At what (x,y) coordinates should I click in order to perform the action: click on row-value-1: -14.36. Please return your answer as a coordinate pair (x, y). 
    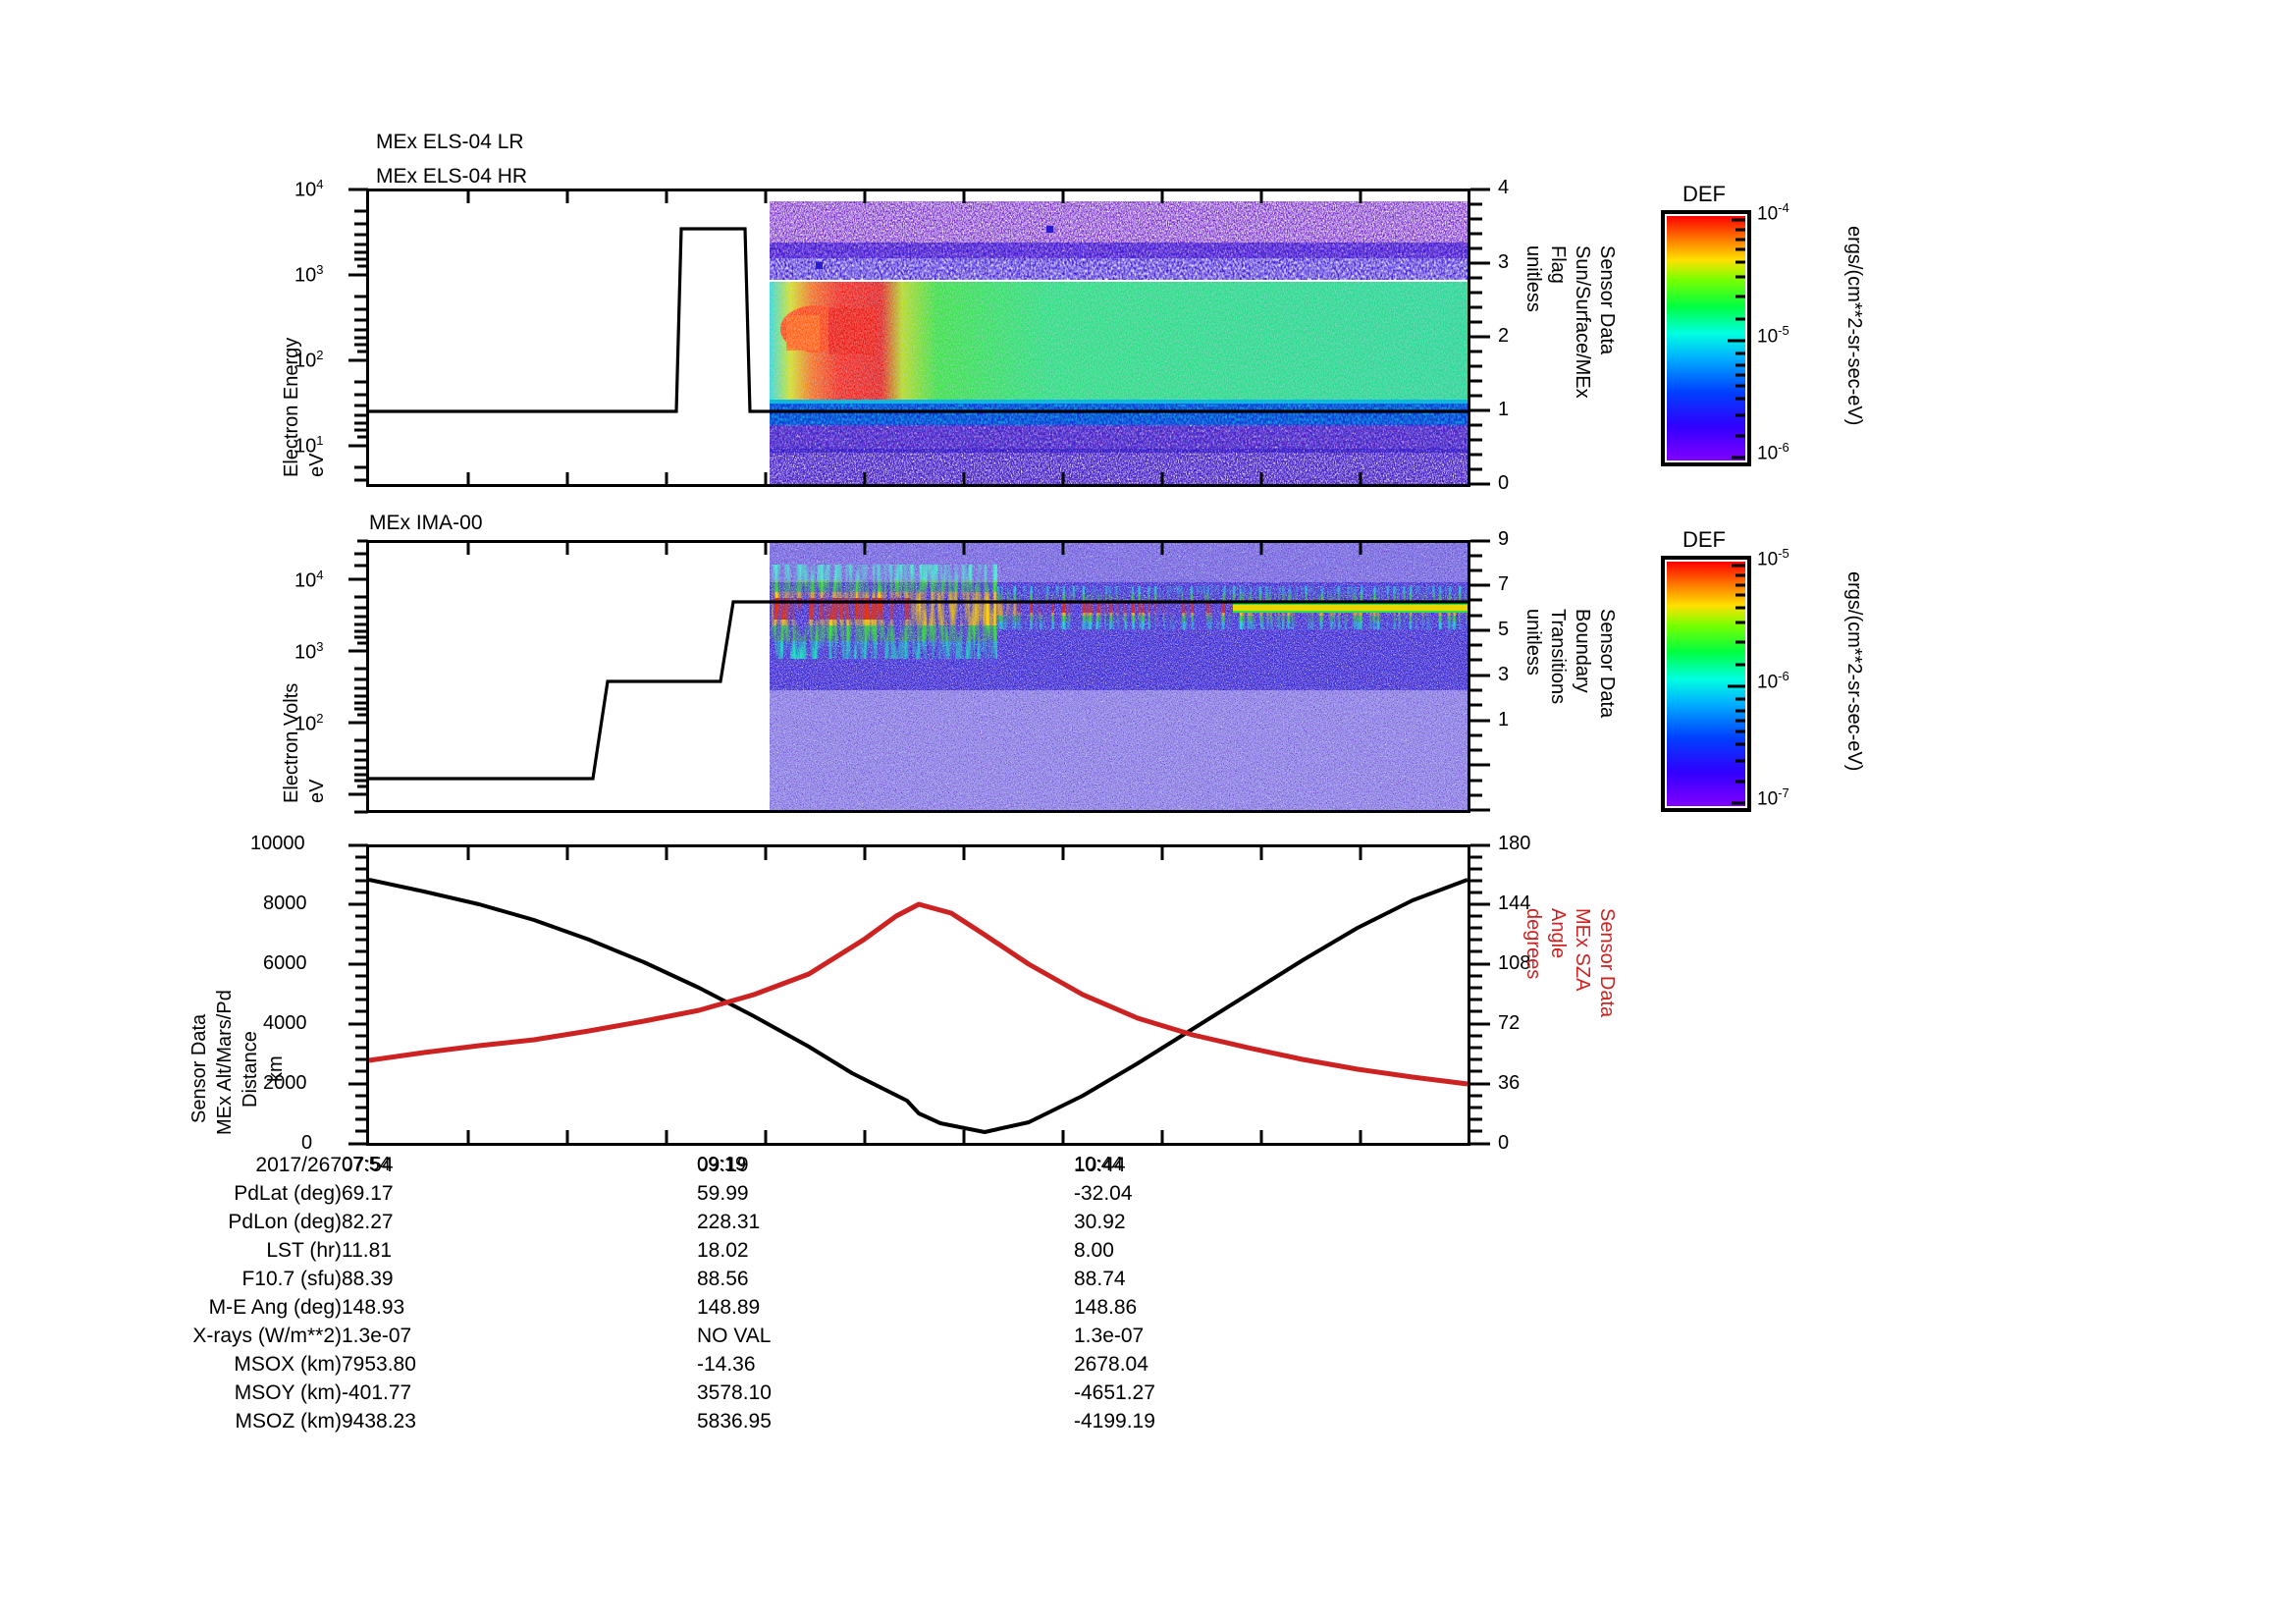
    Looking at the image, I should click on (727, 1364).